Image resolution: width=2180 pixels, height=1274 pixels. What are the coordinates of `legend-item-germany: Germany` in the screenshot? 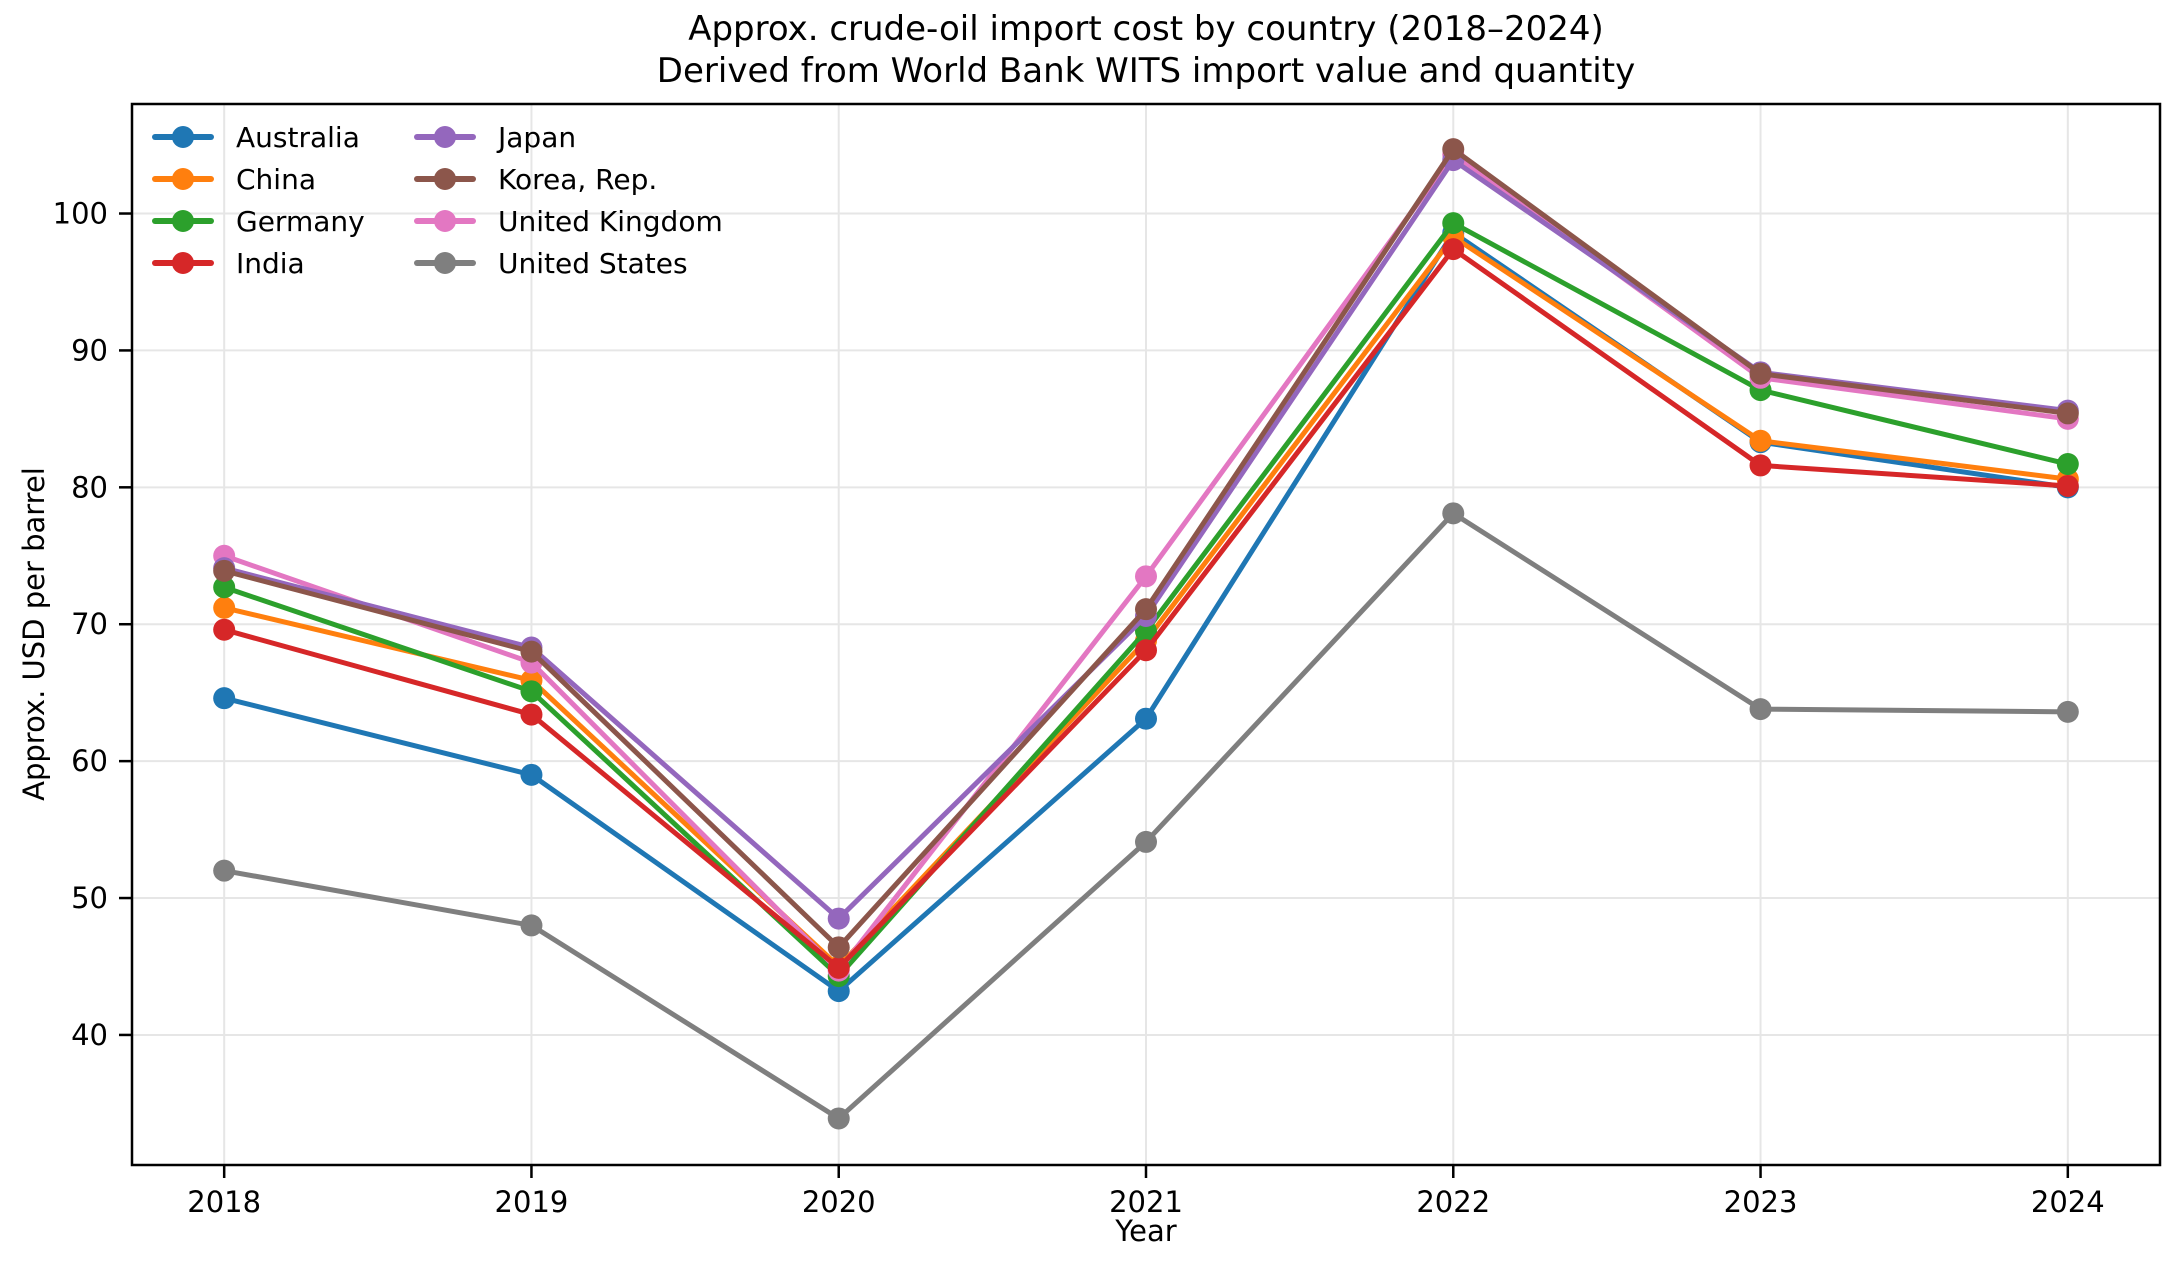 It's located at (283, 221).